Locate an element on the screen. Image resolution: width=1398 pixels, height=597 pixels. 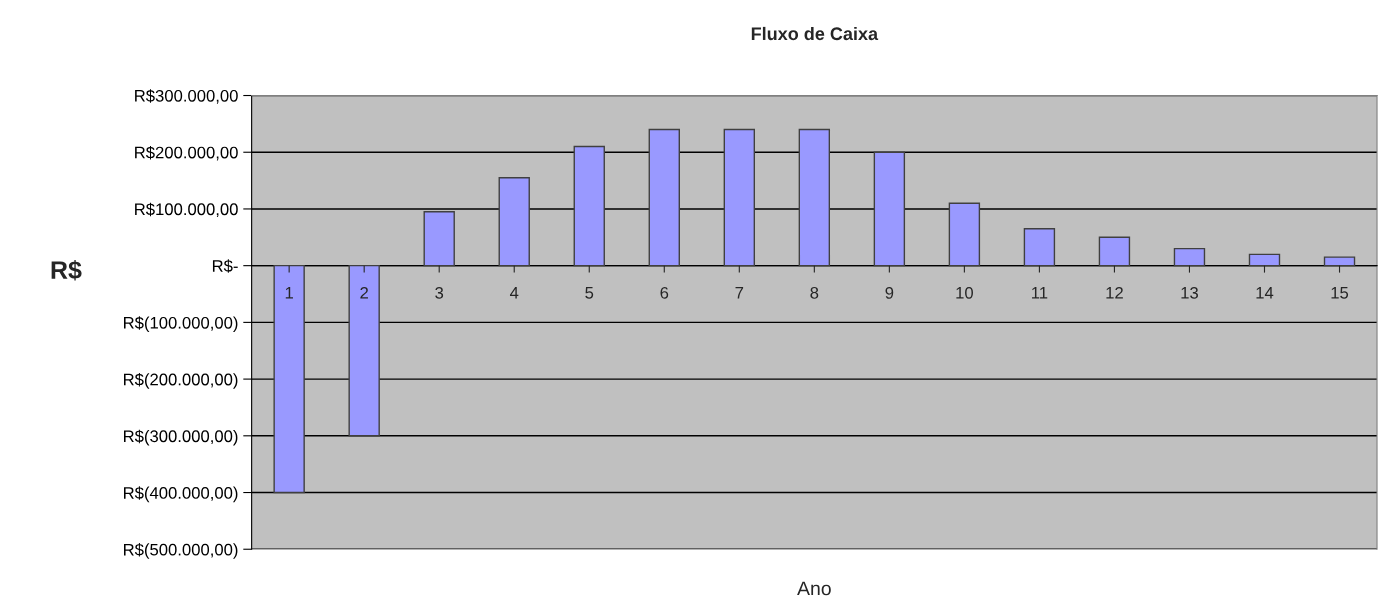
x-tick-label: 13 is located at coordinates (1189, 292).